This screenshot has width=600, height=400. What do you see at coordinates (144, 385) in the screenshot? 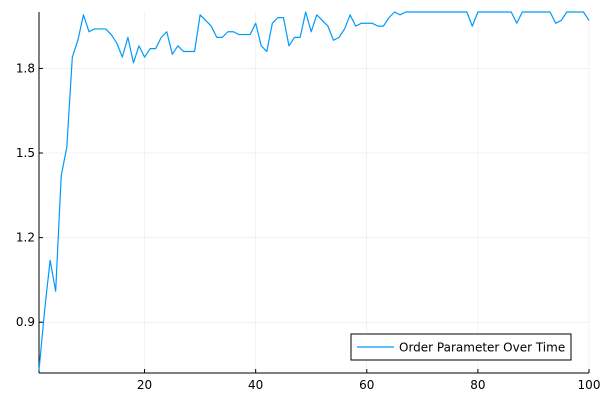
I see `x-tick-label: 20` at bounding box center [144, 385].